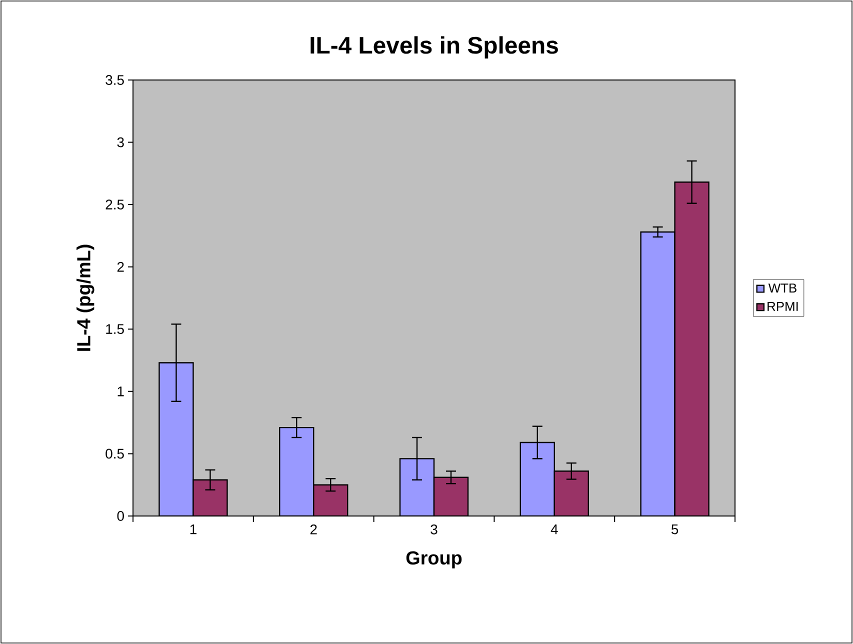  Describe the element at coordinates (193, 529) in the screenshot. I see `x-tick-label: 1` at that location.